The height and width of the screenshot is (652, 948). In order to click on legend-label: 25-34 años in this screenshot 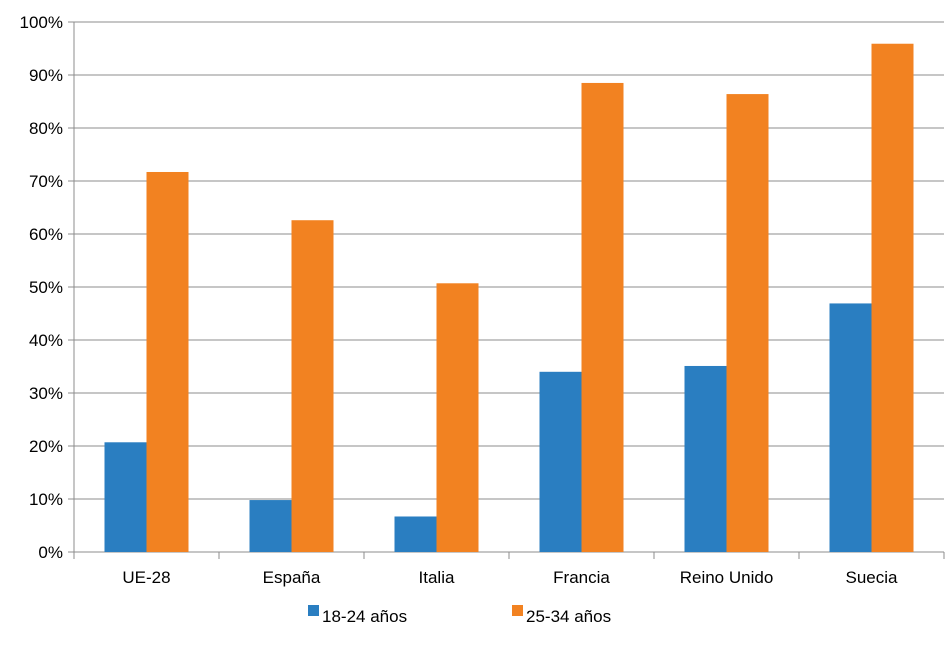, I will do `click(568, 616)`.